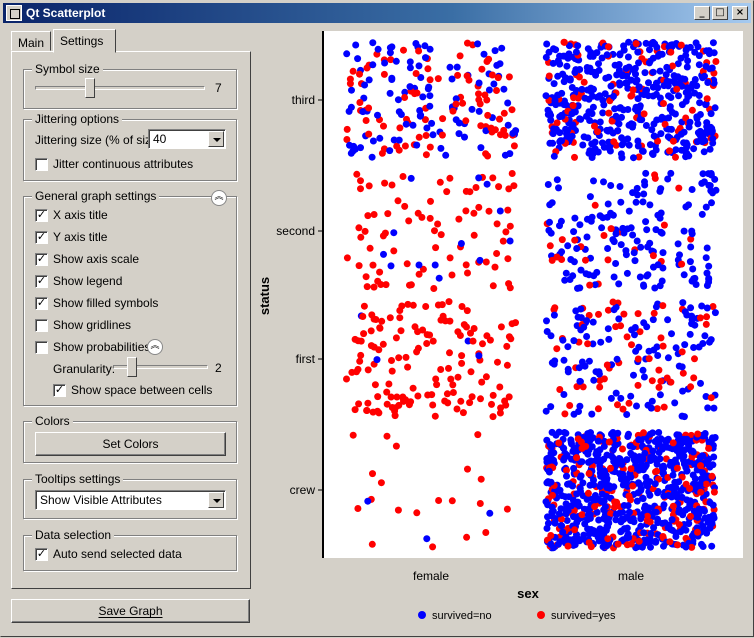  I want to click on checkbox-box: ✓, so click(41, 303).